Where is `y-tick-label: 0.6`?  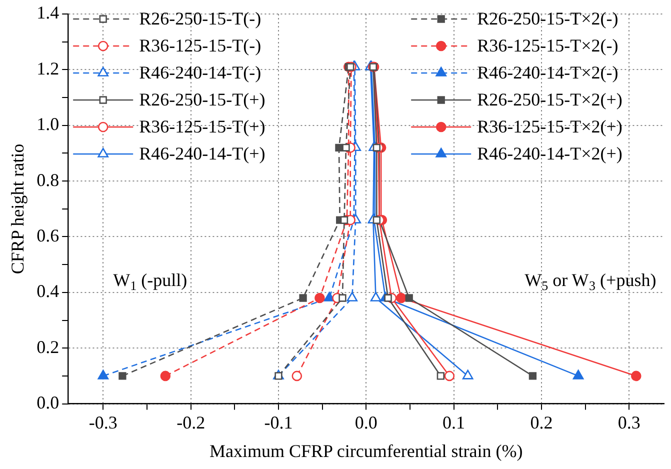 y-tick-label: 0.6 is located at coordinates (48, 235).